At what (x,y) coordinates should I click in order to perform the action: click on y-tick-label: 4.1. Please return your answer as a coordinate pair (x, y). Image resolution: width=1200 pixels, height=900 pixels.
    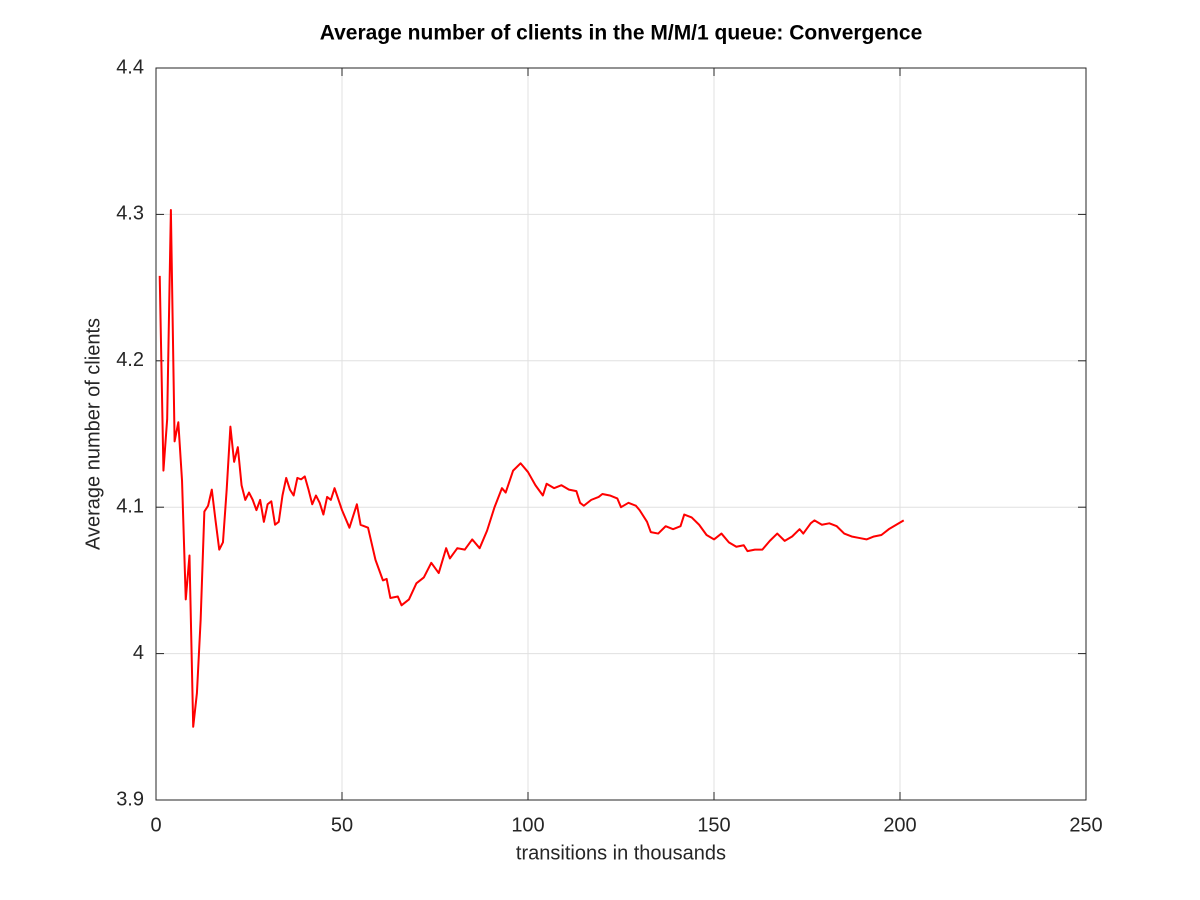
    Looking at the image, I should click on (130, 506).